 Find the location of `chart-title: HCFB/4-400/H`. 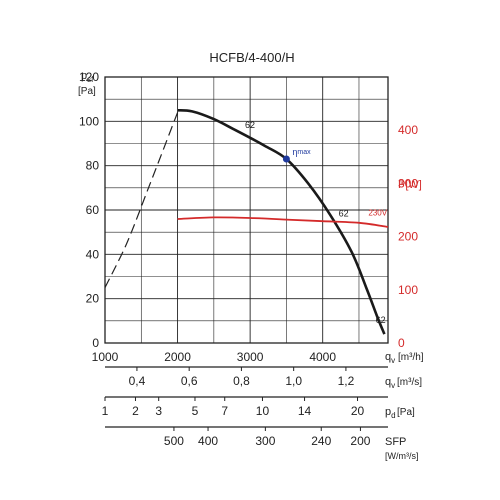

chart-title: HCFB/4-400/H is located at coordinates (251, 57).